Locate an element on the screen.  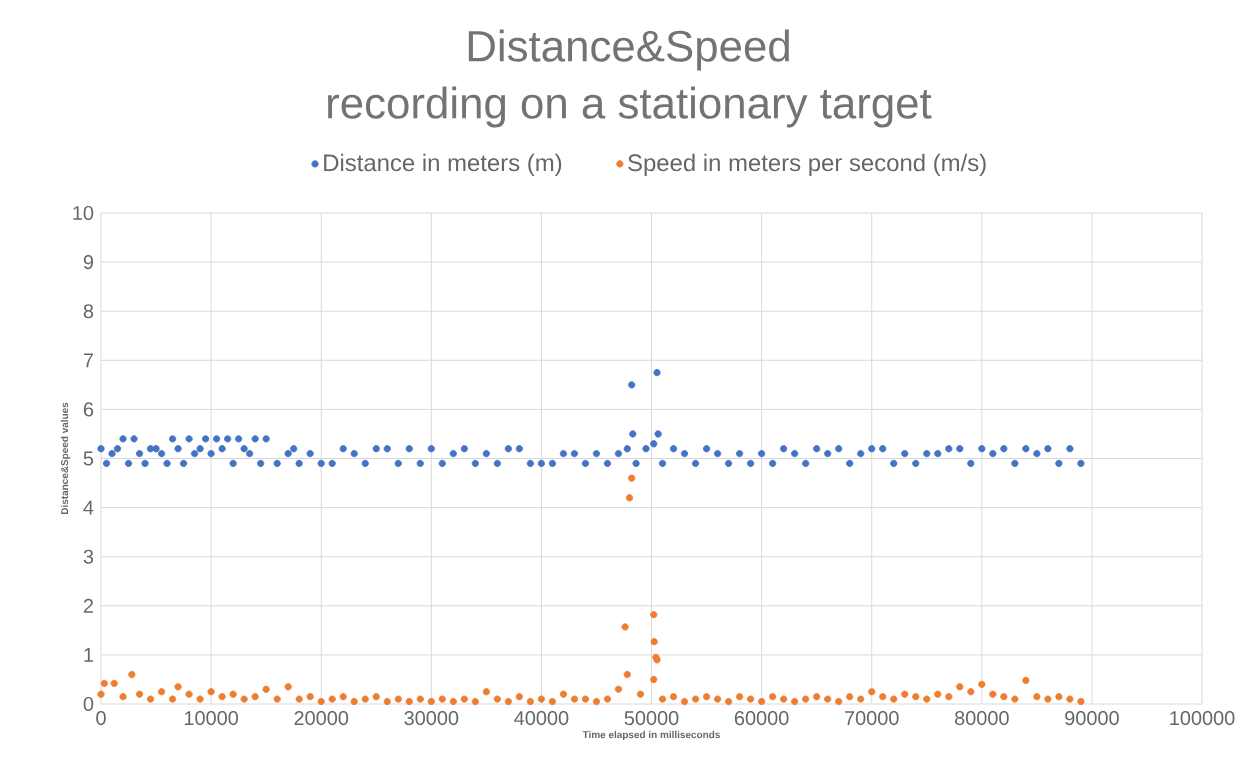
y-tick-label: 10 is located at coordinates (83, 213).